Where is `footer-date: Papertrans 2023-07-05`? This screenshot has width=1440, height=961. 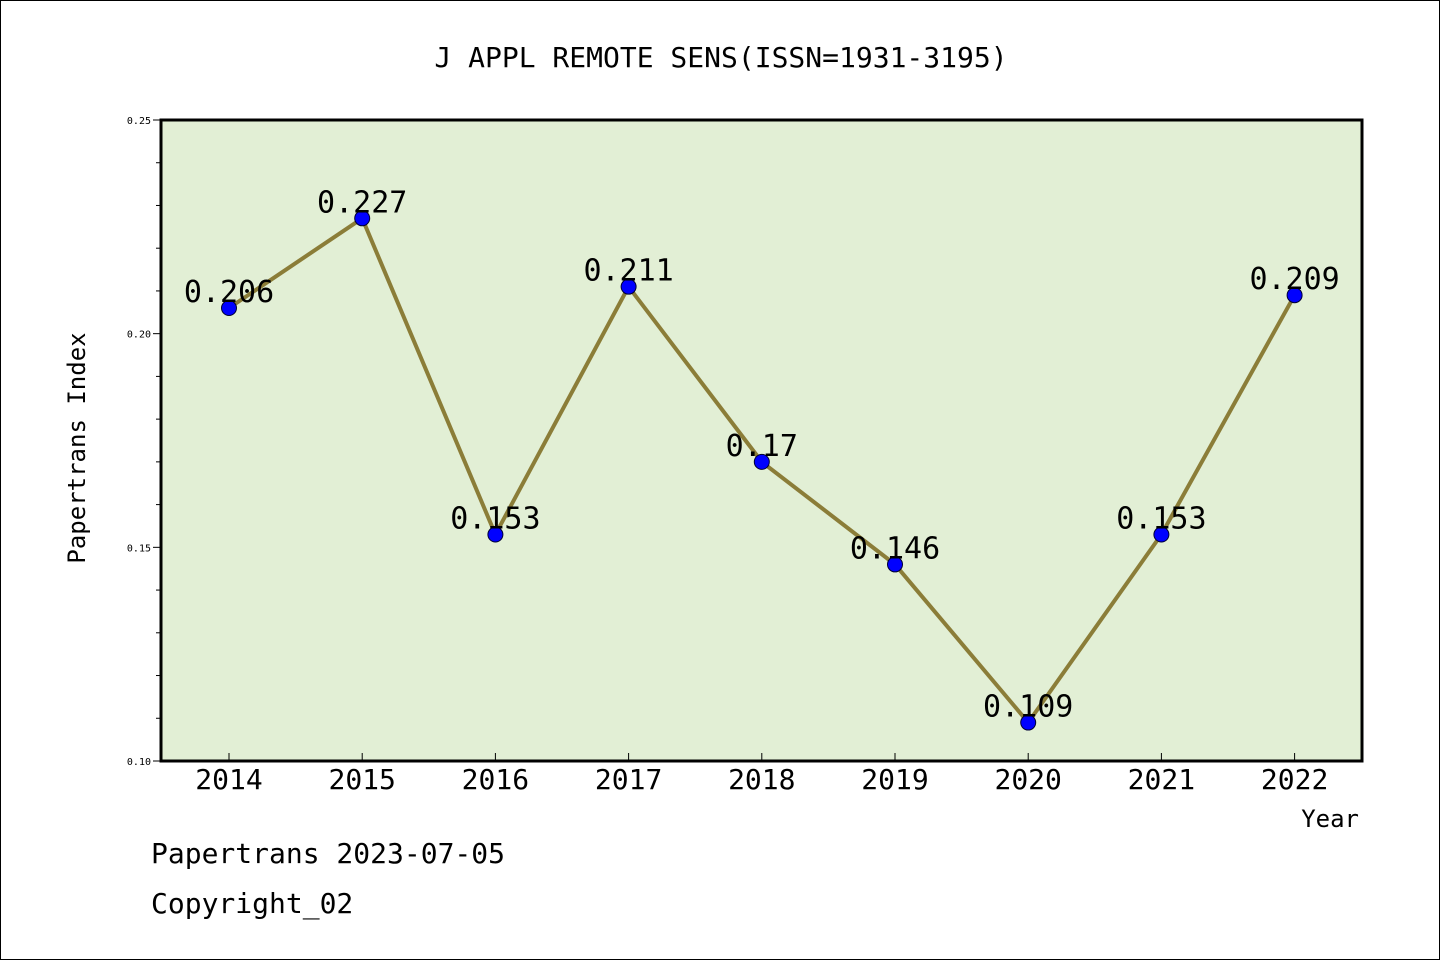
footer-date: Papertrans 2023-07-05 is located at coordinates (328, 853).